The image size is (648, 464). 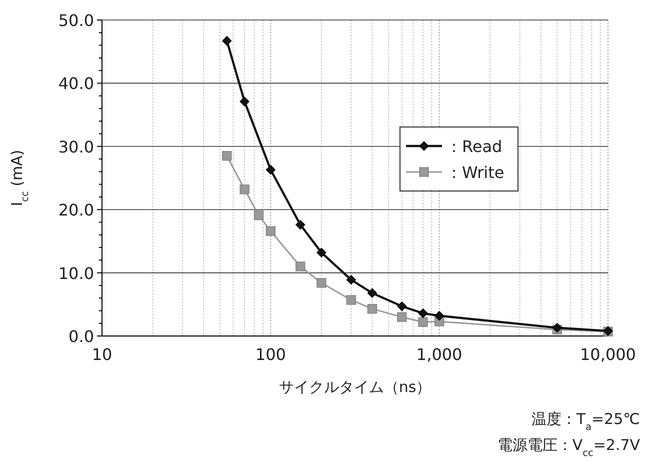 What do you see at coordinates (76, 146) in the screenshot?
I see `y-tick-label: 30.0` at bounding box center [76, 146].